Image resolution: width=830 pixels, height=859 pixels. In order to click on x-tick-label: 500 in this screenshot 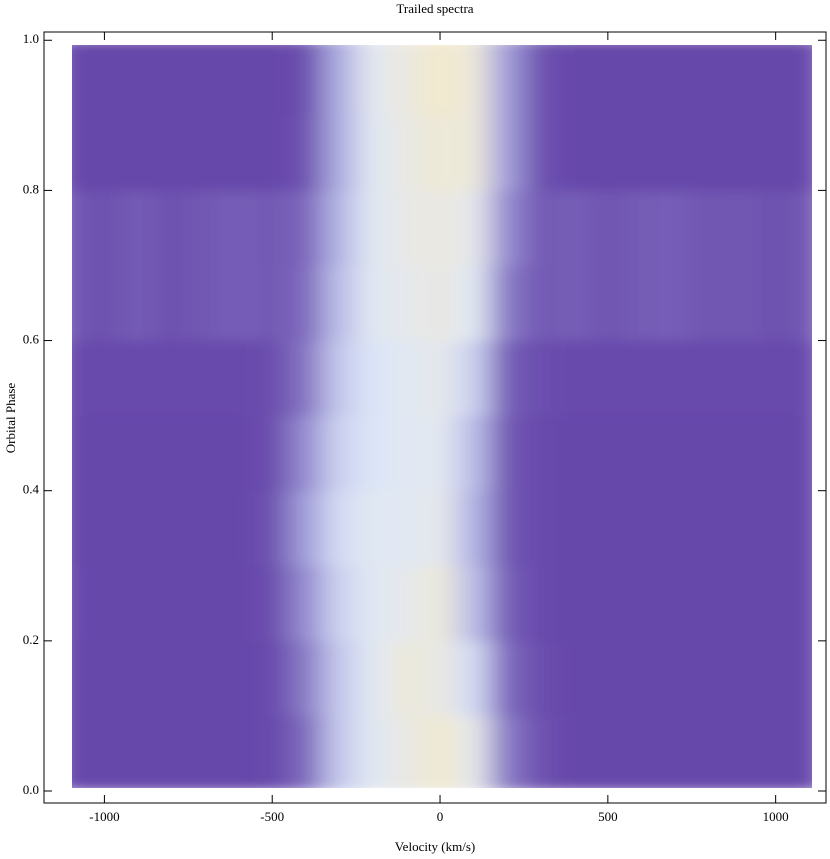, I will do `click(608, 816)`.